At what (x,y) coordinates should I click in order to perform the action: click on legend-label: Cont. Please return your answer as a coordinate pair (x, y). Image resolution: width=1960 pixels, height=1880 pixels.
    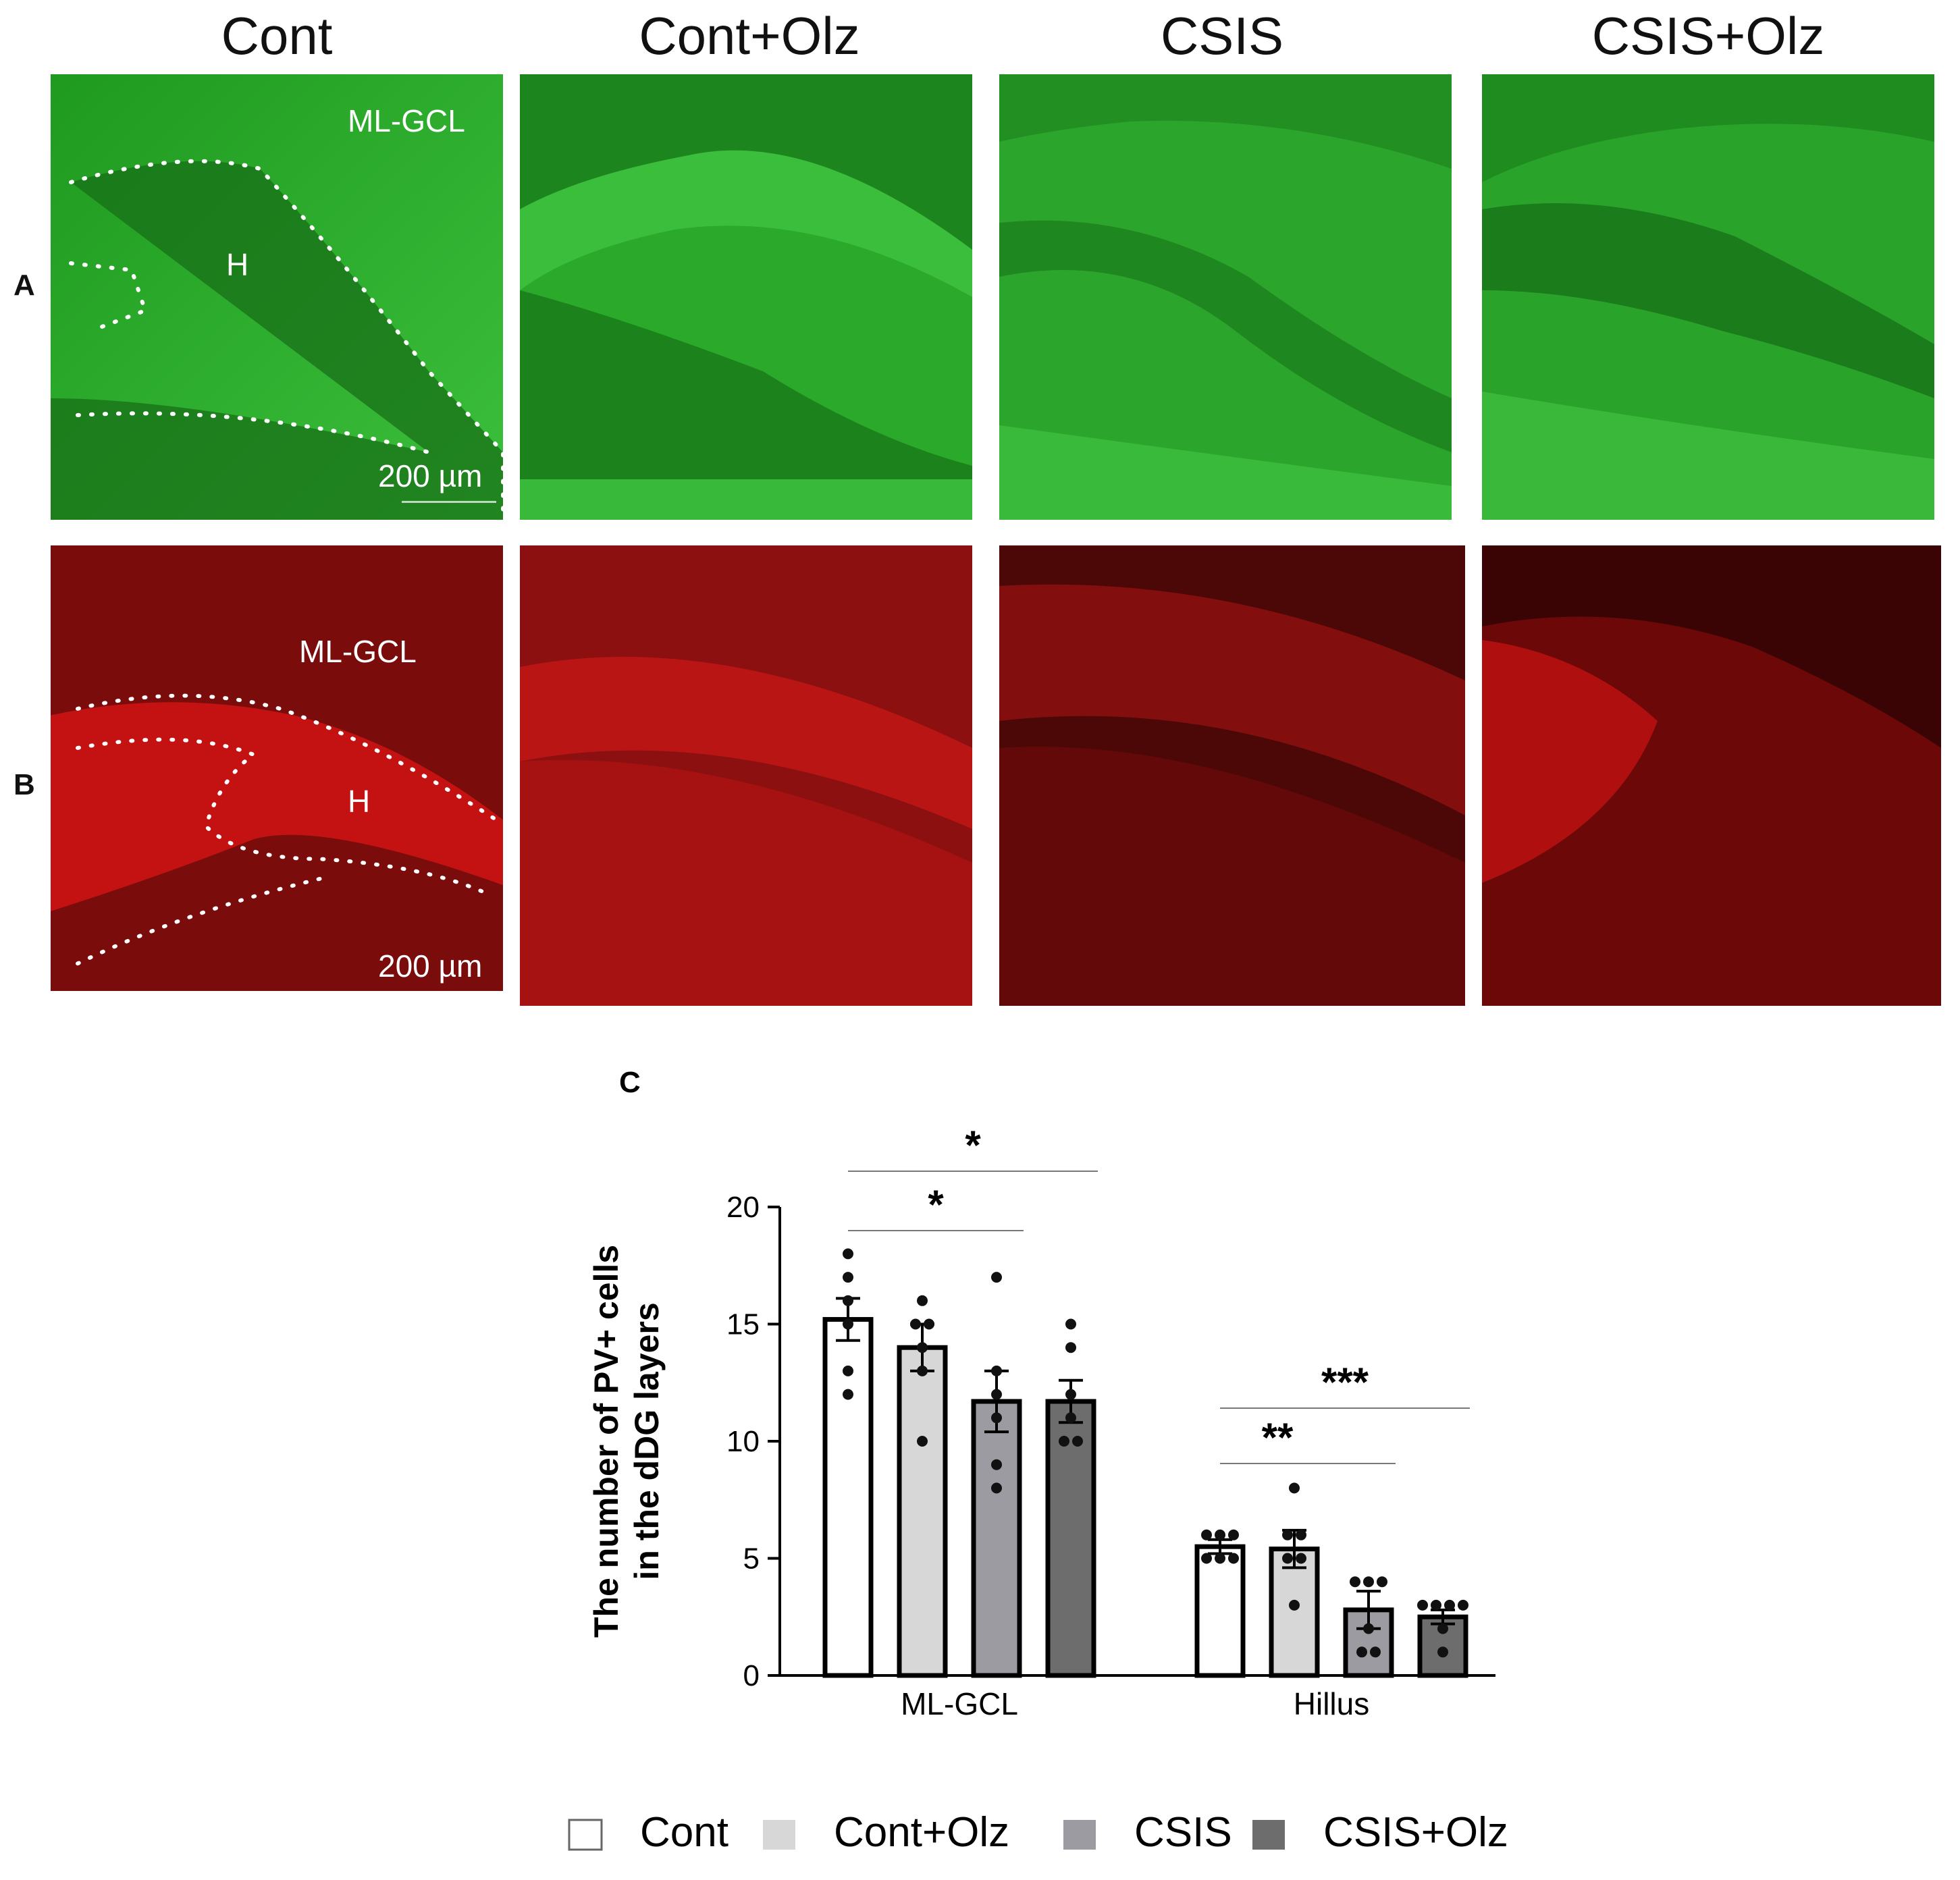
    Looking at the image, I should click on (684, 1832).